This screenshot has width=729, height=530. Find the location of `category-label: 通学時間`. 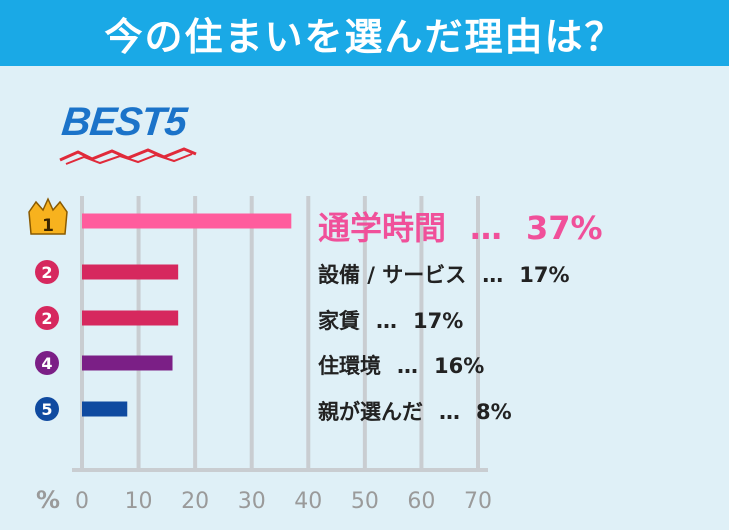

category-label: 通学時間 is located at coordinates (382, 228).